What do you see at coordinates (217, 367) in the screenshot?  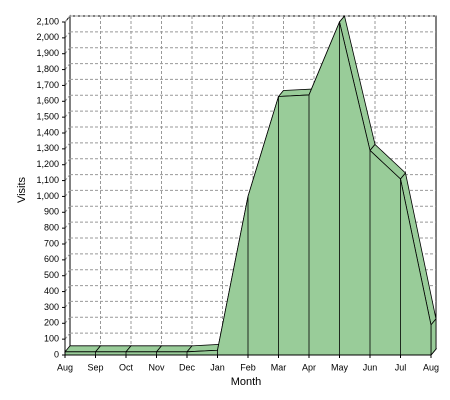 I see `x-tick-label: Jan` at bounding box center [217, 367].